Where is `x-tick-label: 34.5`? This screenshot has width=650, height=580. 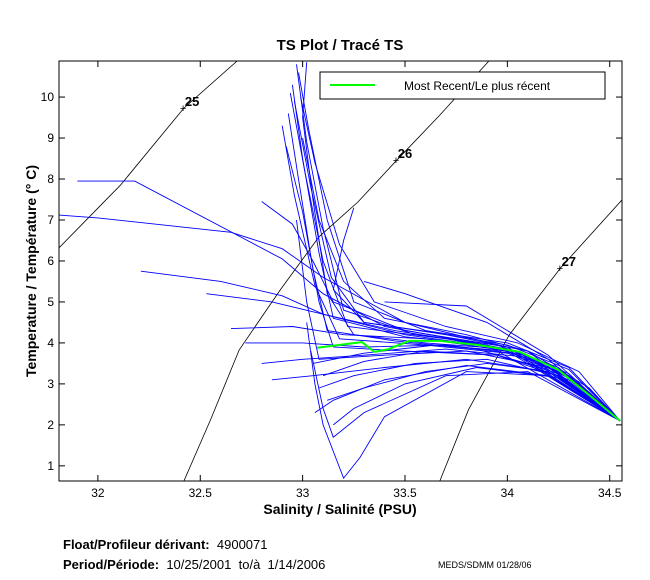 x-tick-label: 34.5 is located at coordinates (610, 493).